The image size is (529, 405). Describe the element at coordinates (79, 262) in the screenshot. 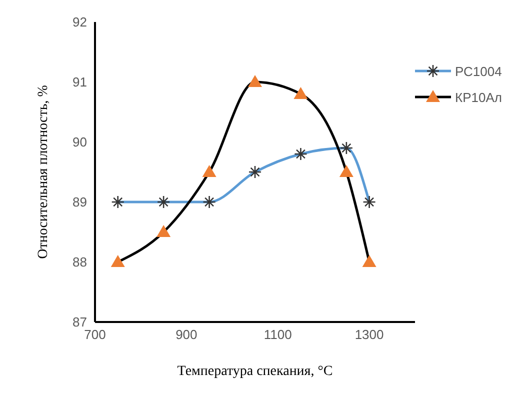

I see `y-tick-label: 88` at that location.